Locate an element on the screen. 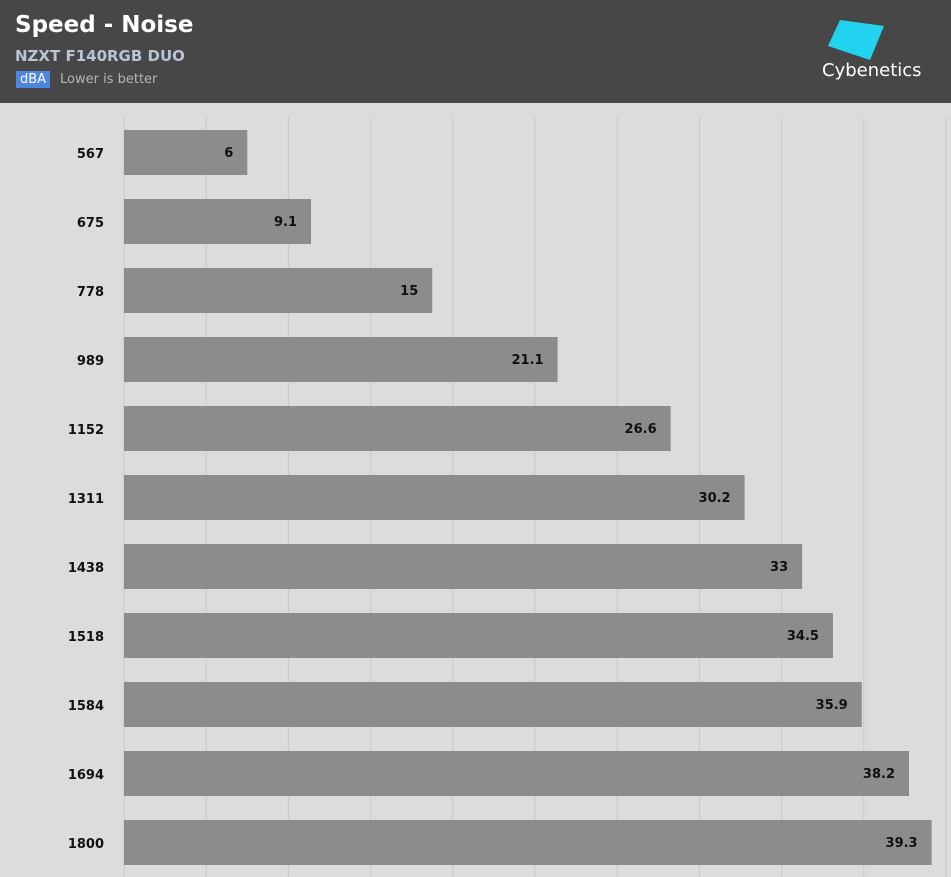 The height and width of the screenshot is (877, 951). y-tick-label: 1694 is located at coordinates (86, 775).